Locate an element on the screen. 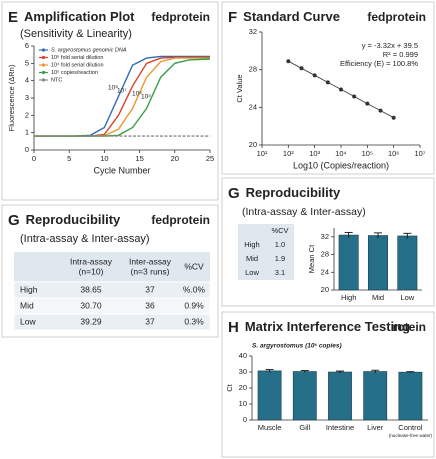 The height and width of the screenshot is (459, 436). x-tick-label: 10⁷ is located at coordinates (419, 153).